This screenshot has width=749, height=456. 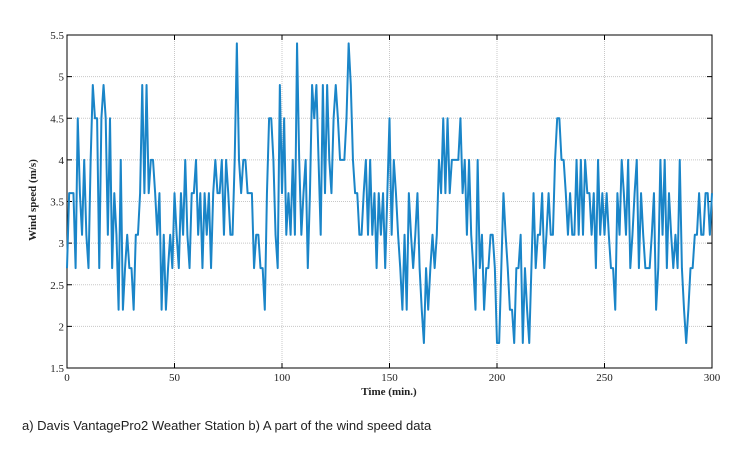 I want to click on y-tick-label: 3.5, so click(x=57, y=203).